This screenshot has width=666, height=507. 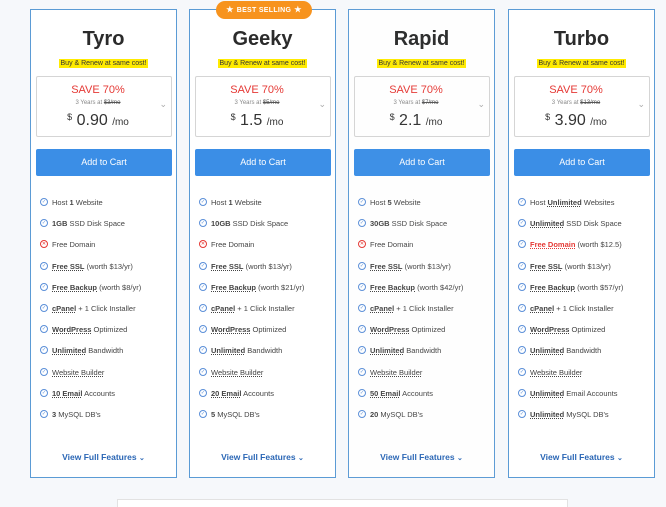 I want to click on feature-text: Free Domain, so click(x=232, y=244).